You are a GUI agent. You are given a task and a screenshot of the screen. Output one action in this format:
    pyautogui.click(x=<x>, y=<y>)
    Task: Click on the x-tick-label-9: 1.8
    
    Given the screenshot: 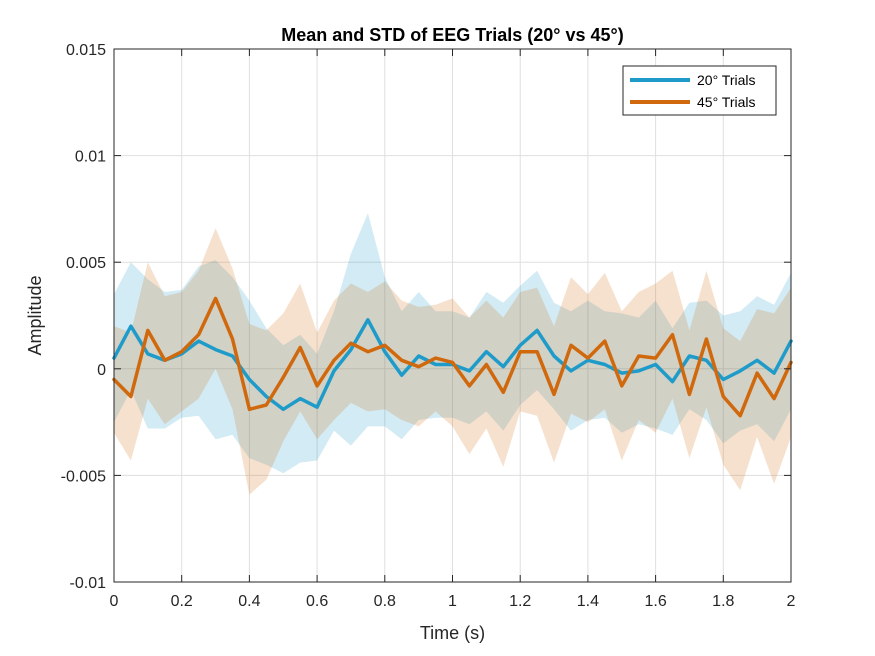 What is the action you would take?
    pyautogui.click(x=723, y=601)
    